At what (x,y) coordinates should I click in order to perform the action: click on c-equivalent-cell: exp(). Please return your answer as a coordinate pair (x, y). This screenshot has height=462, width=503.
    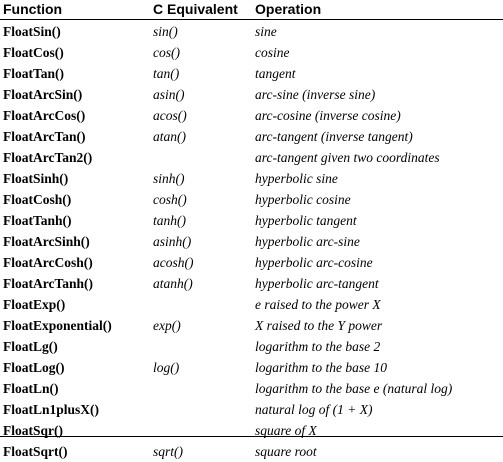
    Looking at the image, I should click on (167, 325).